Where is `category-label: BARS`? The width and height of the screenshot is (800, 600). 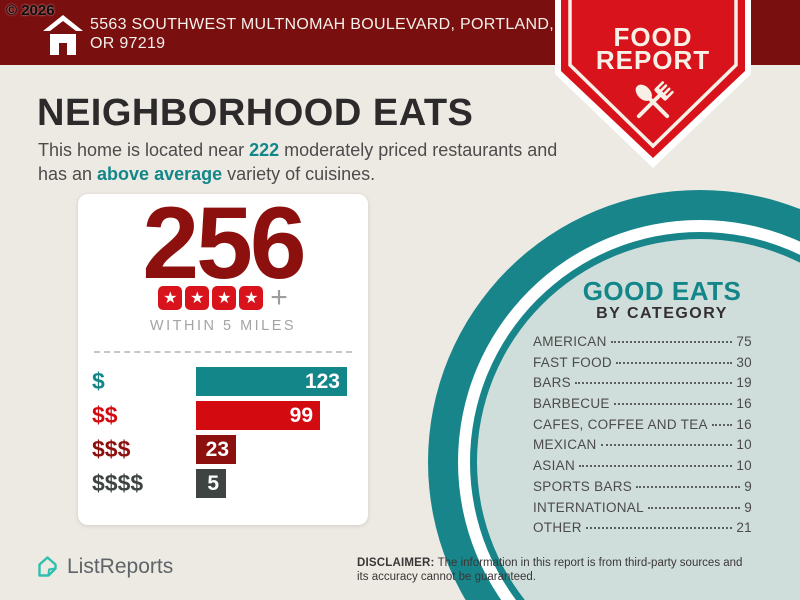 category-label: BARS is located at coordinates (552, 383).